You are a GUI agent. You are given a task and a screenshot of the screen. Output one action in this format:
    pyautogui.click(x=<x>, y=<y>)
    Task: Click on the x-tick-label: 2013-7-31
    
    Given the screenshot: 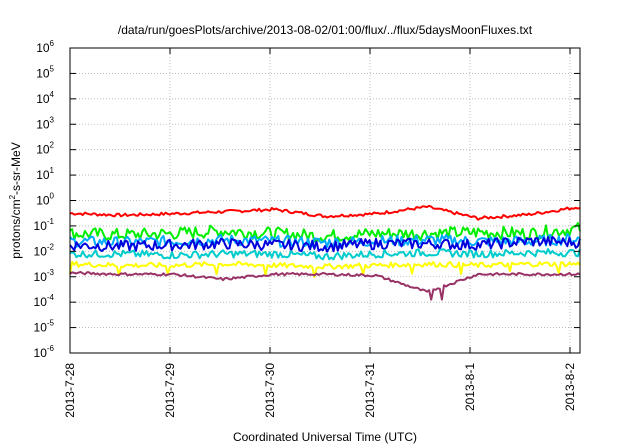 What is the action you would take?
    pyautogui.click(x=370, y=390)
    